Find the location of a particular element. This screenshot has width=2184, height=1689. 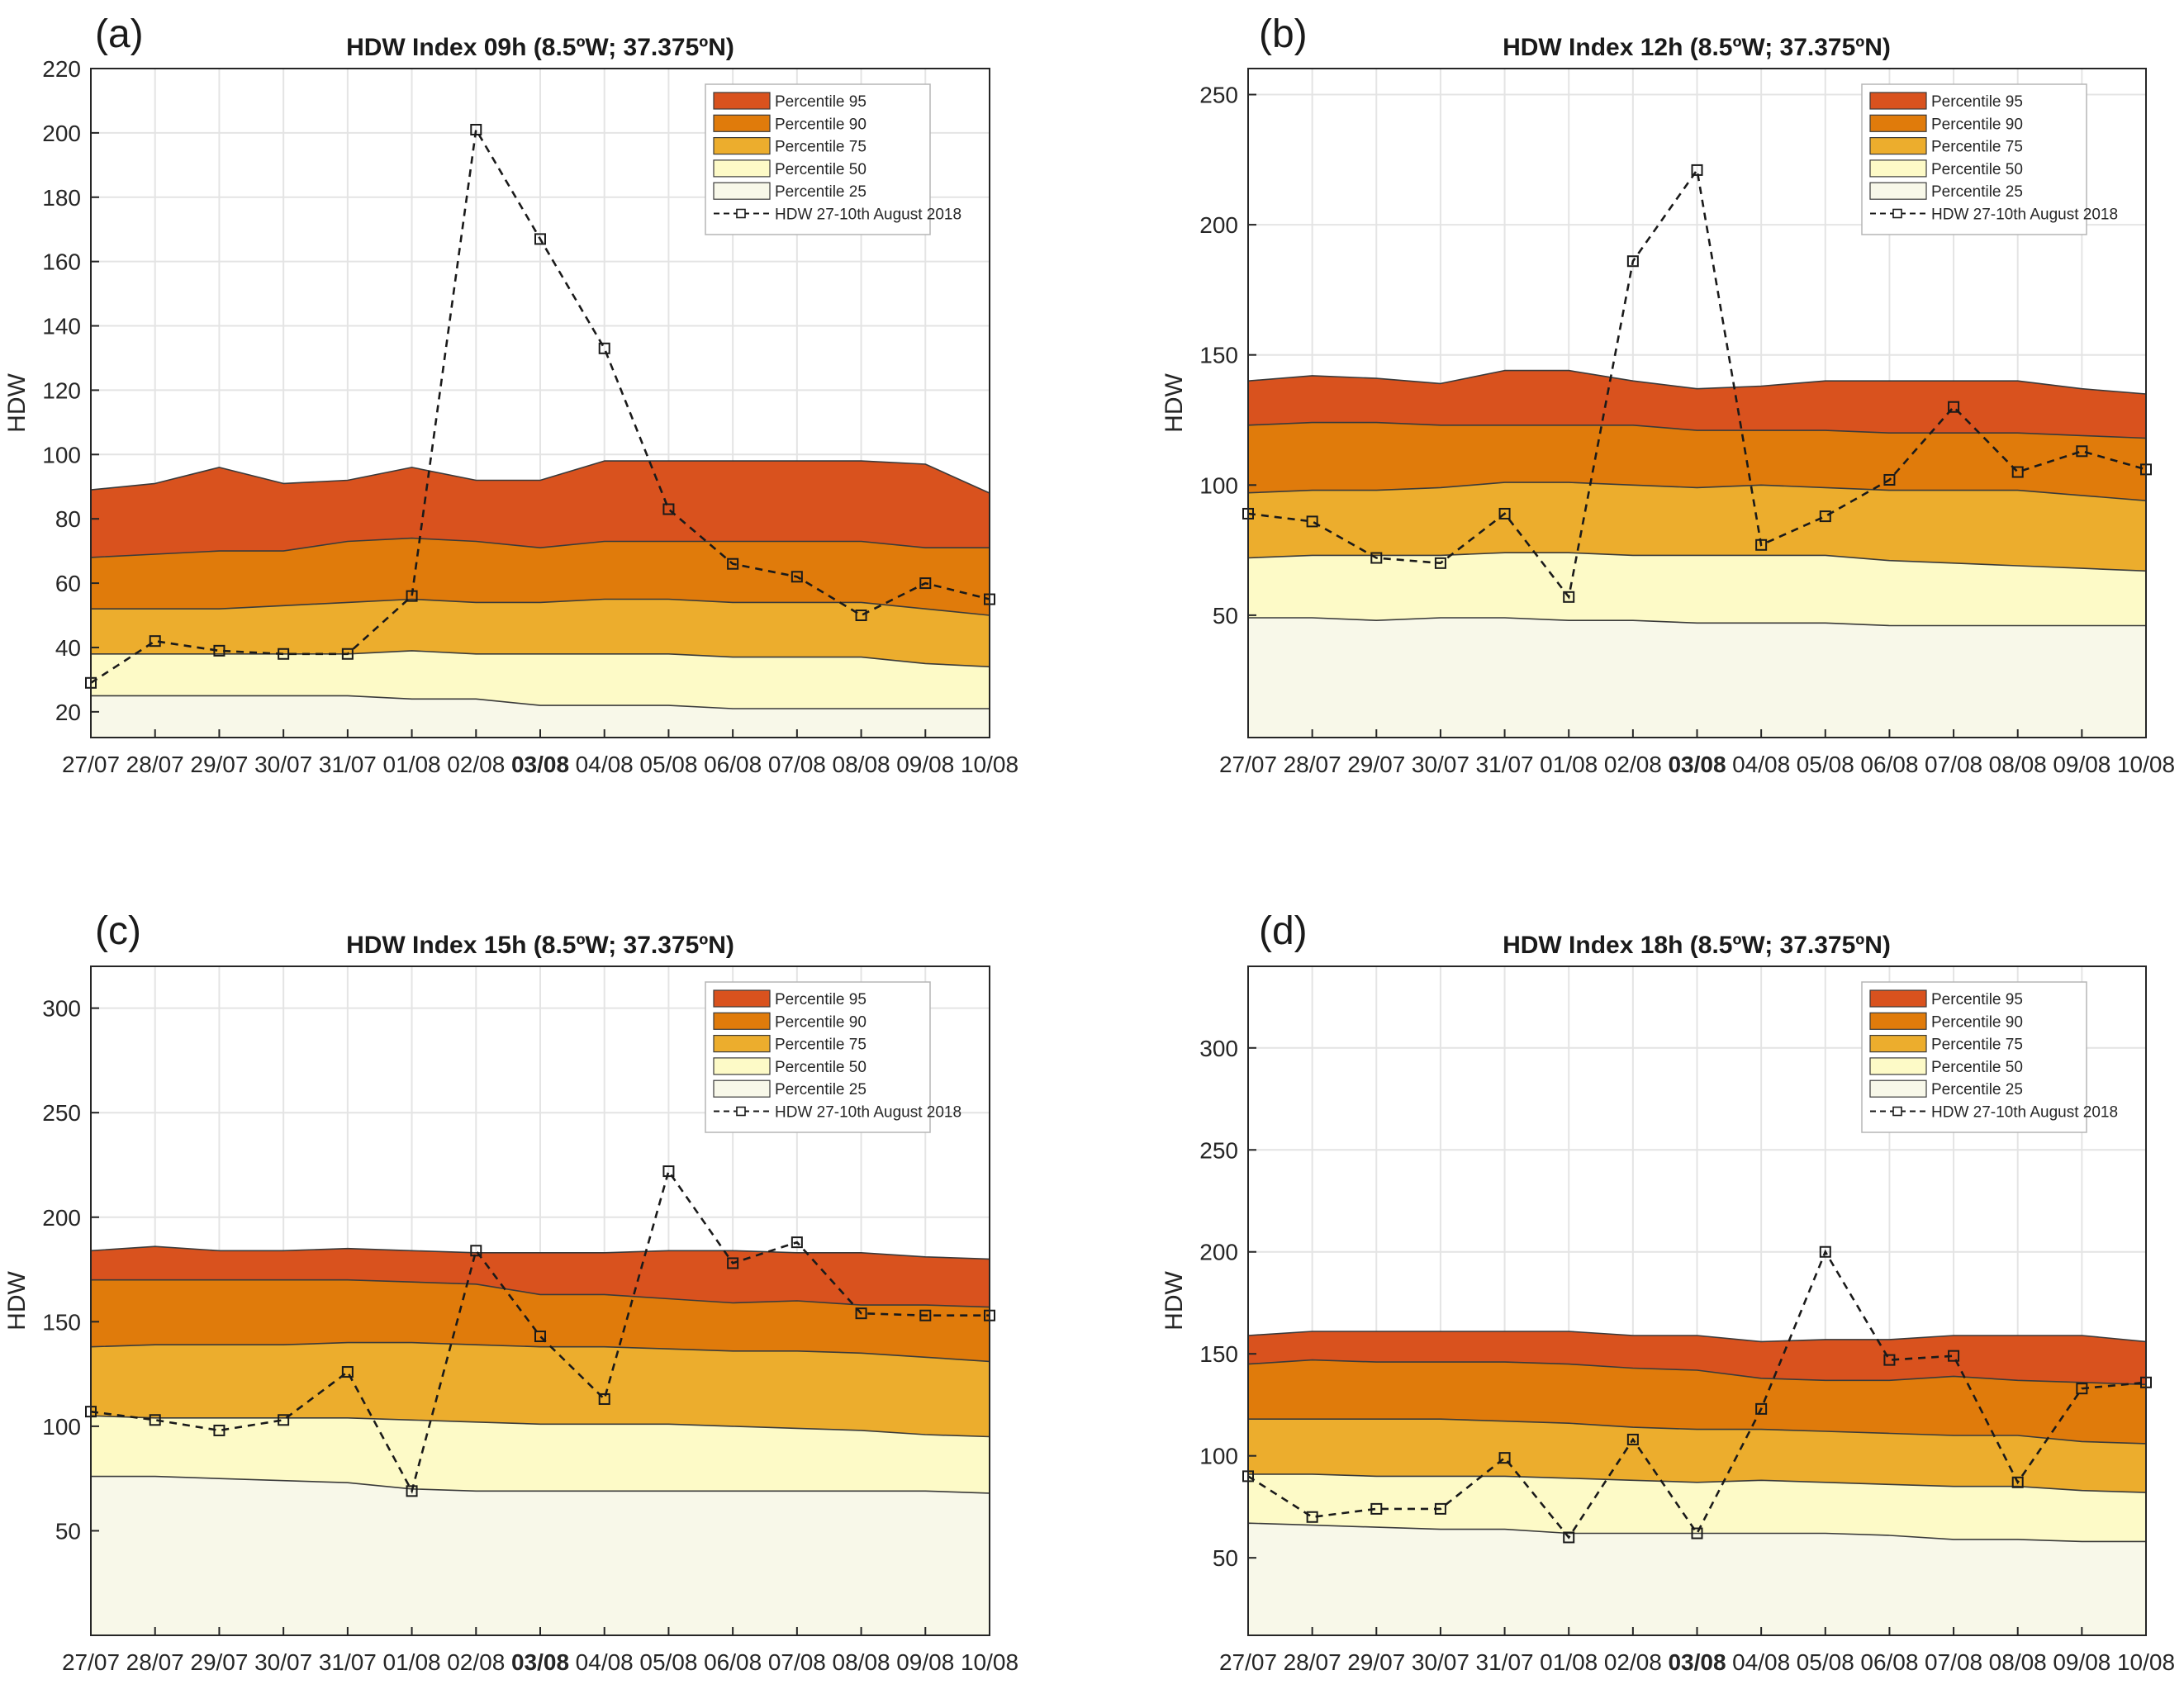

x-tick-label: 04/08 is located at coordinates (1761, 764).